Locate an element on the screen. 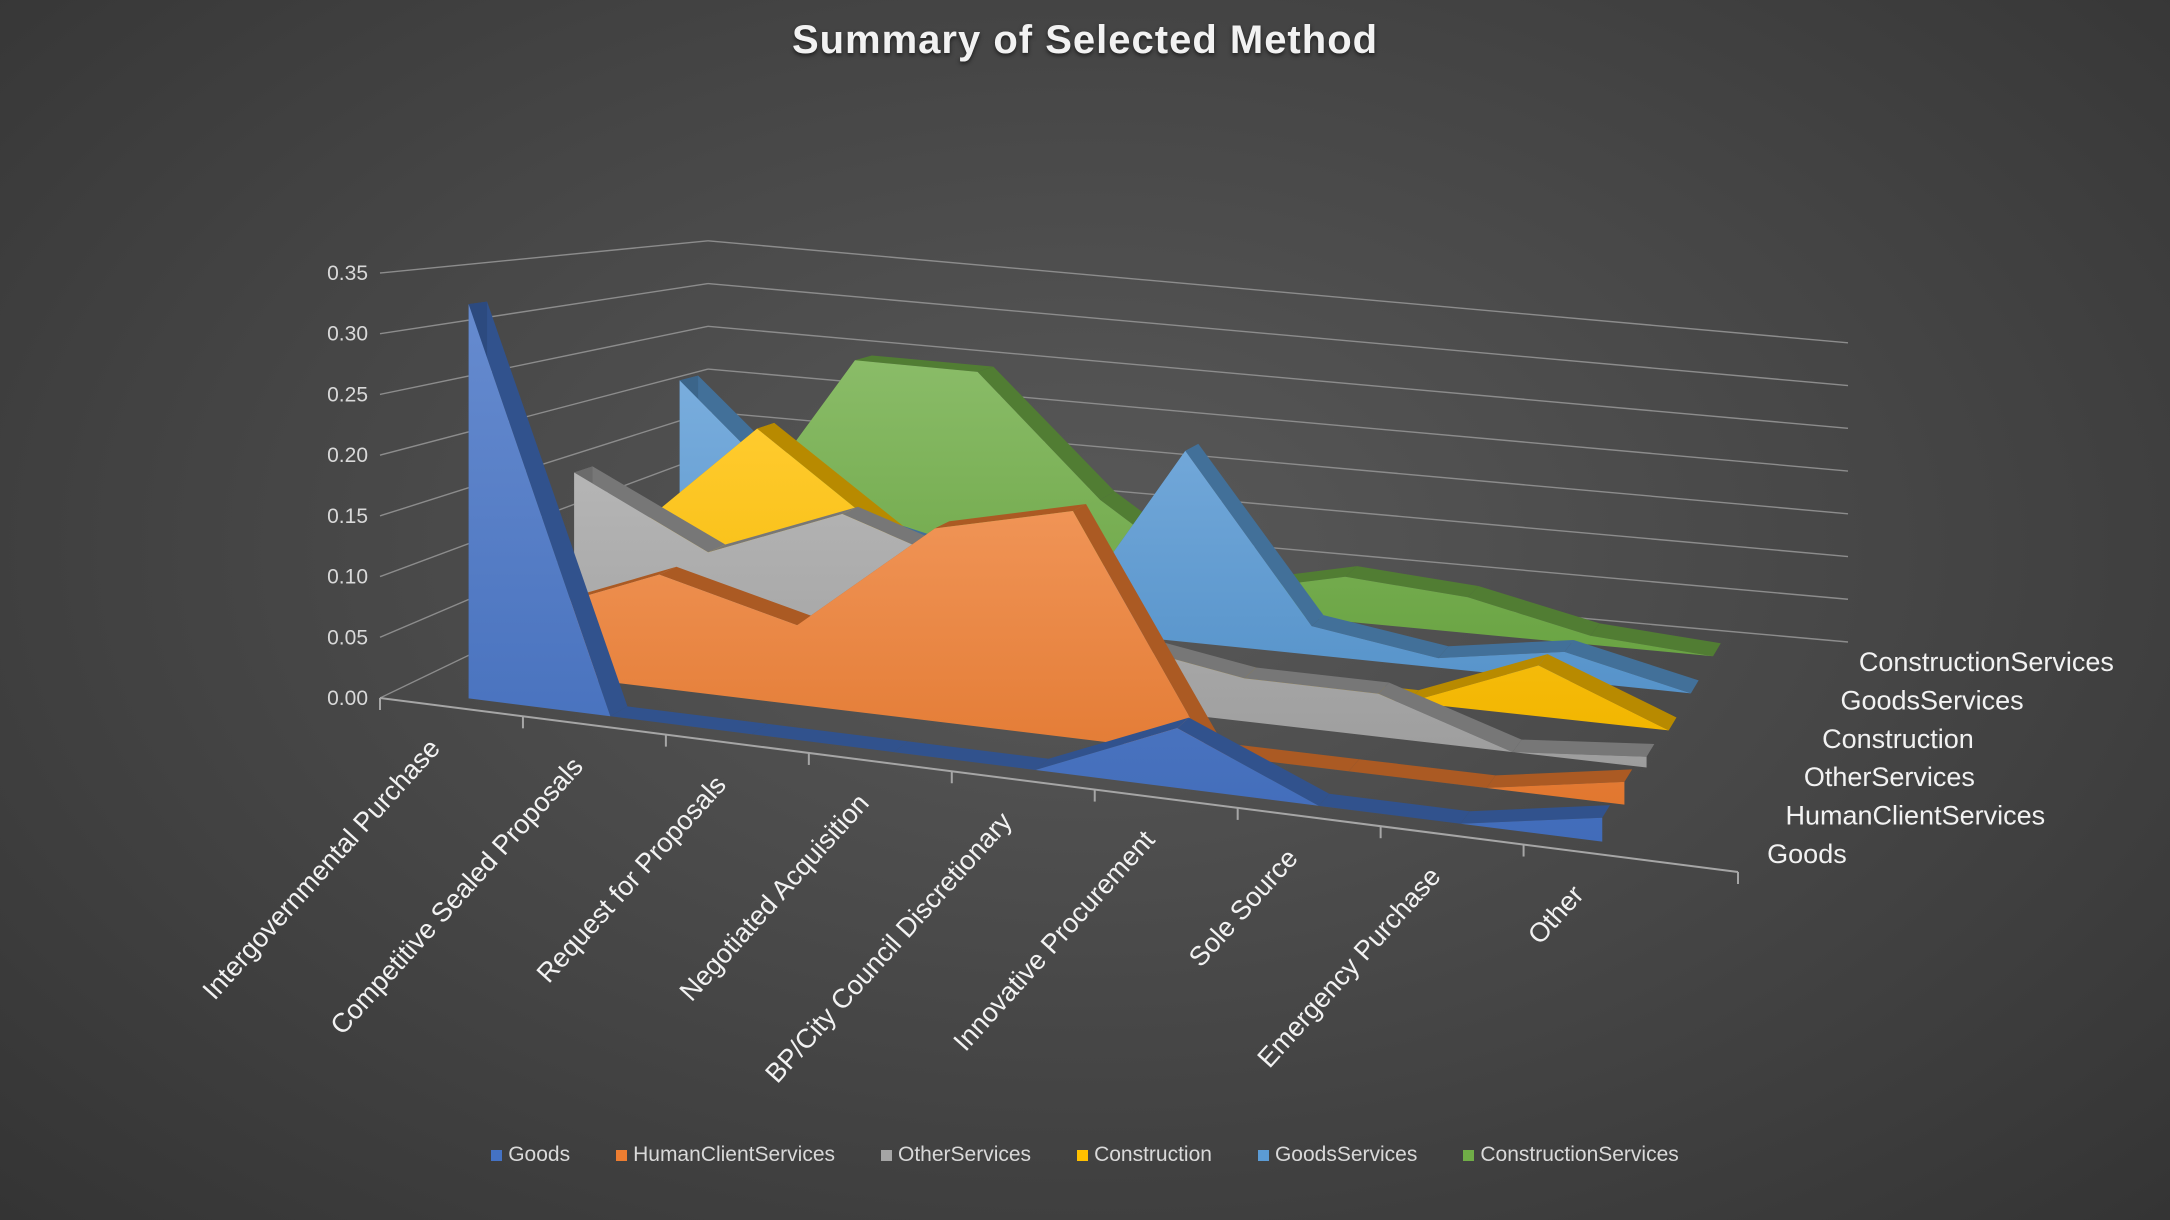 This screenshot has height=1220, width=2170. series-axis-label: Goods is located at coordinates (1807, 854).